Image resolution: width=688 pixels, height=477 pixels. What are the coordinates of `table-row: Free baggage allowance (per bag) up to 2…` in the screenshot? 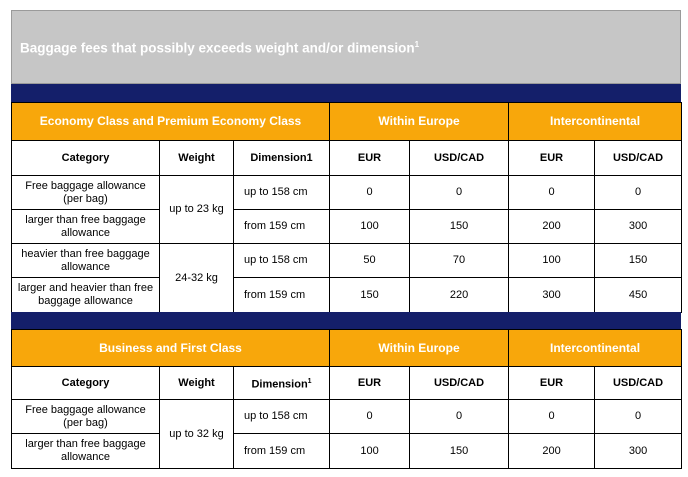 It's located at (347, 209).